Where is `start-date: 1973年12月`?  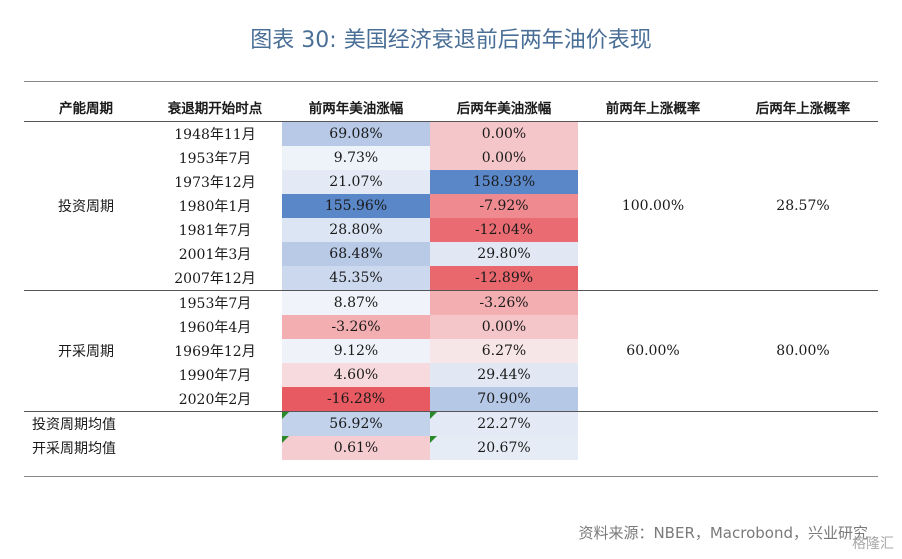
start-date: 1973年12月 is located at coordinates (215, 183).